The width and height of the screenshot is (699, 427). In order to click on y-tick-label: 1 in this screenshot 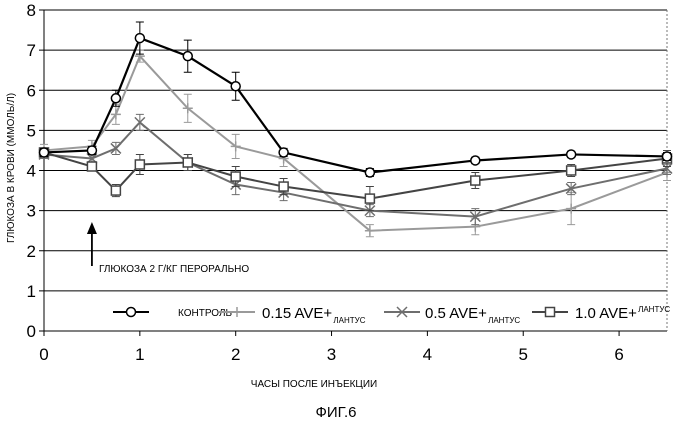, I will do `click(31, 291)`.